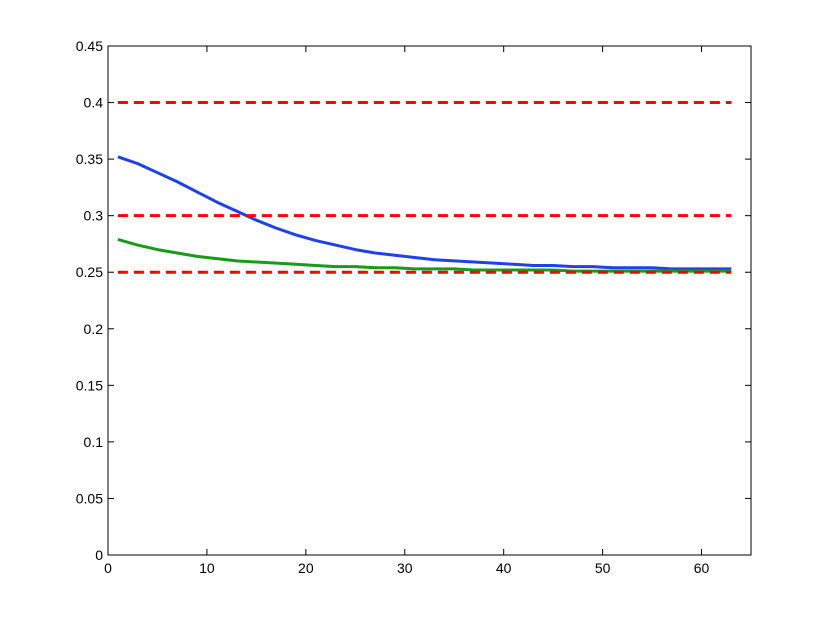 This screenshot has height=624, width=830. I want to click on y-tick-label: 0.3, so click(94, 216).